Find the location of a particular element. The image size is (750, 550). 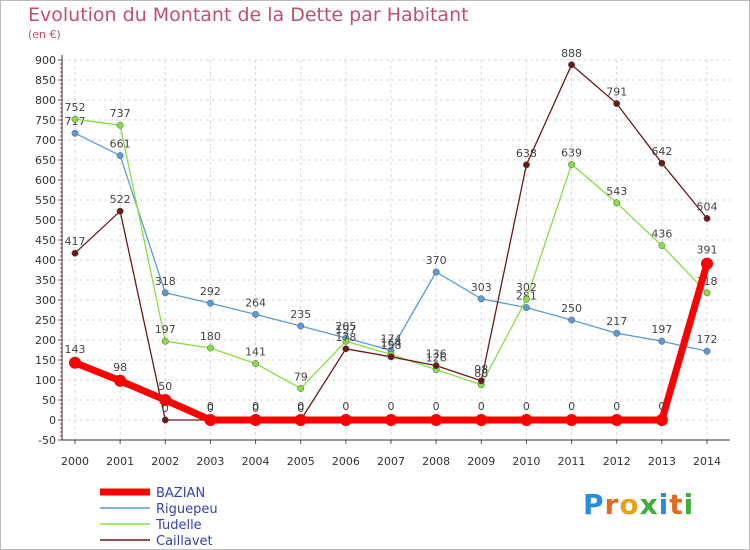

x-tick-label: 2006 is located at coordinates (346, 461).